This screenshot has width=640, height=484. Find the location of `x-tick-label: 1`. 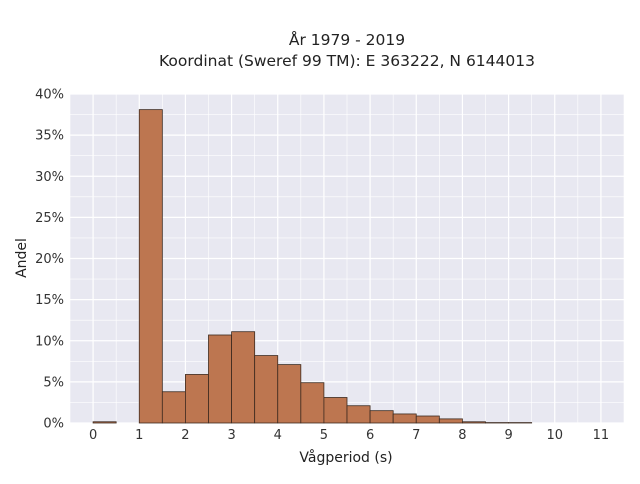

x-tick-label: 1 is located at coordinates (139, 435).